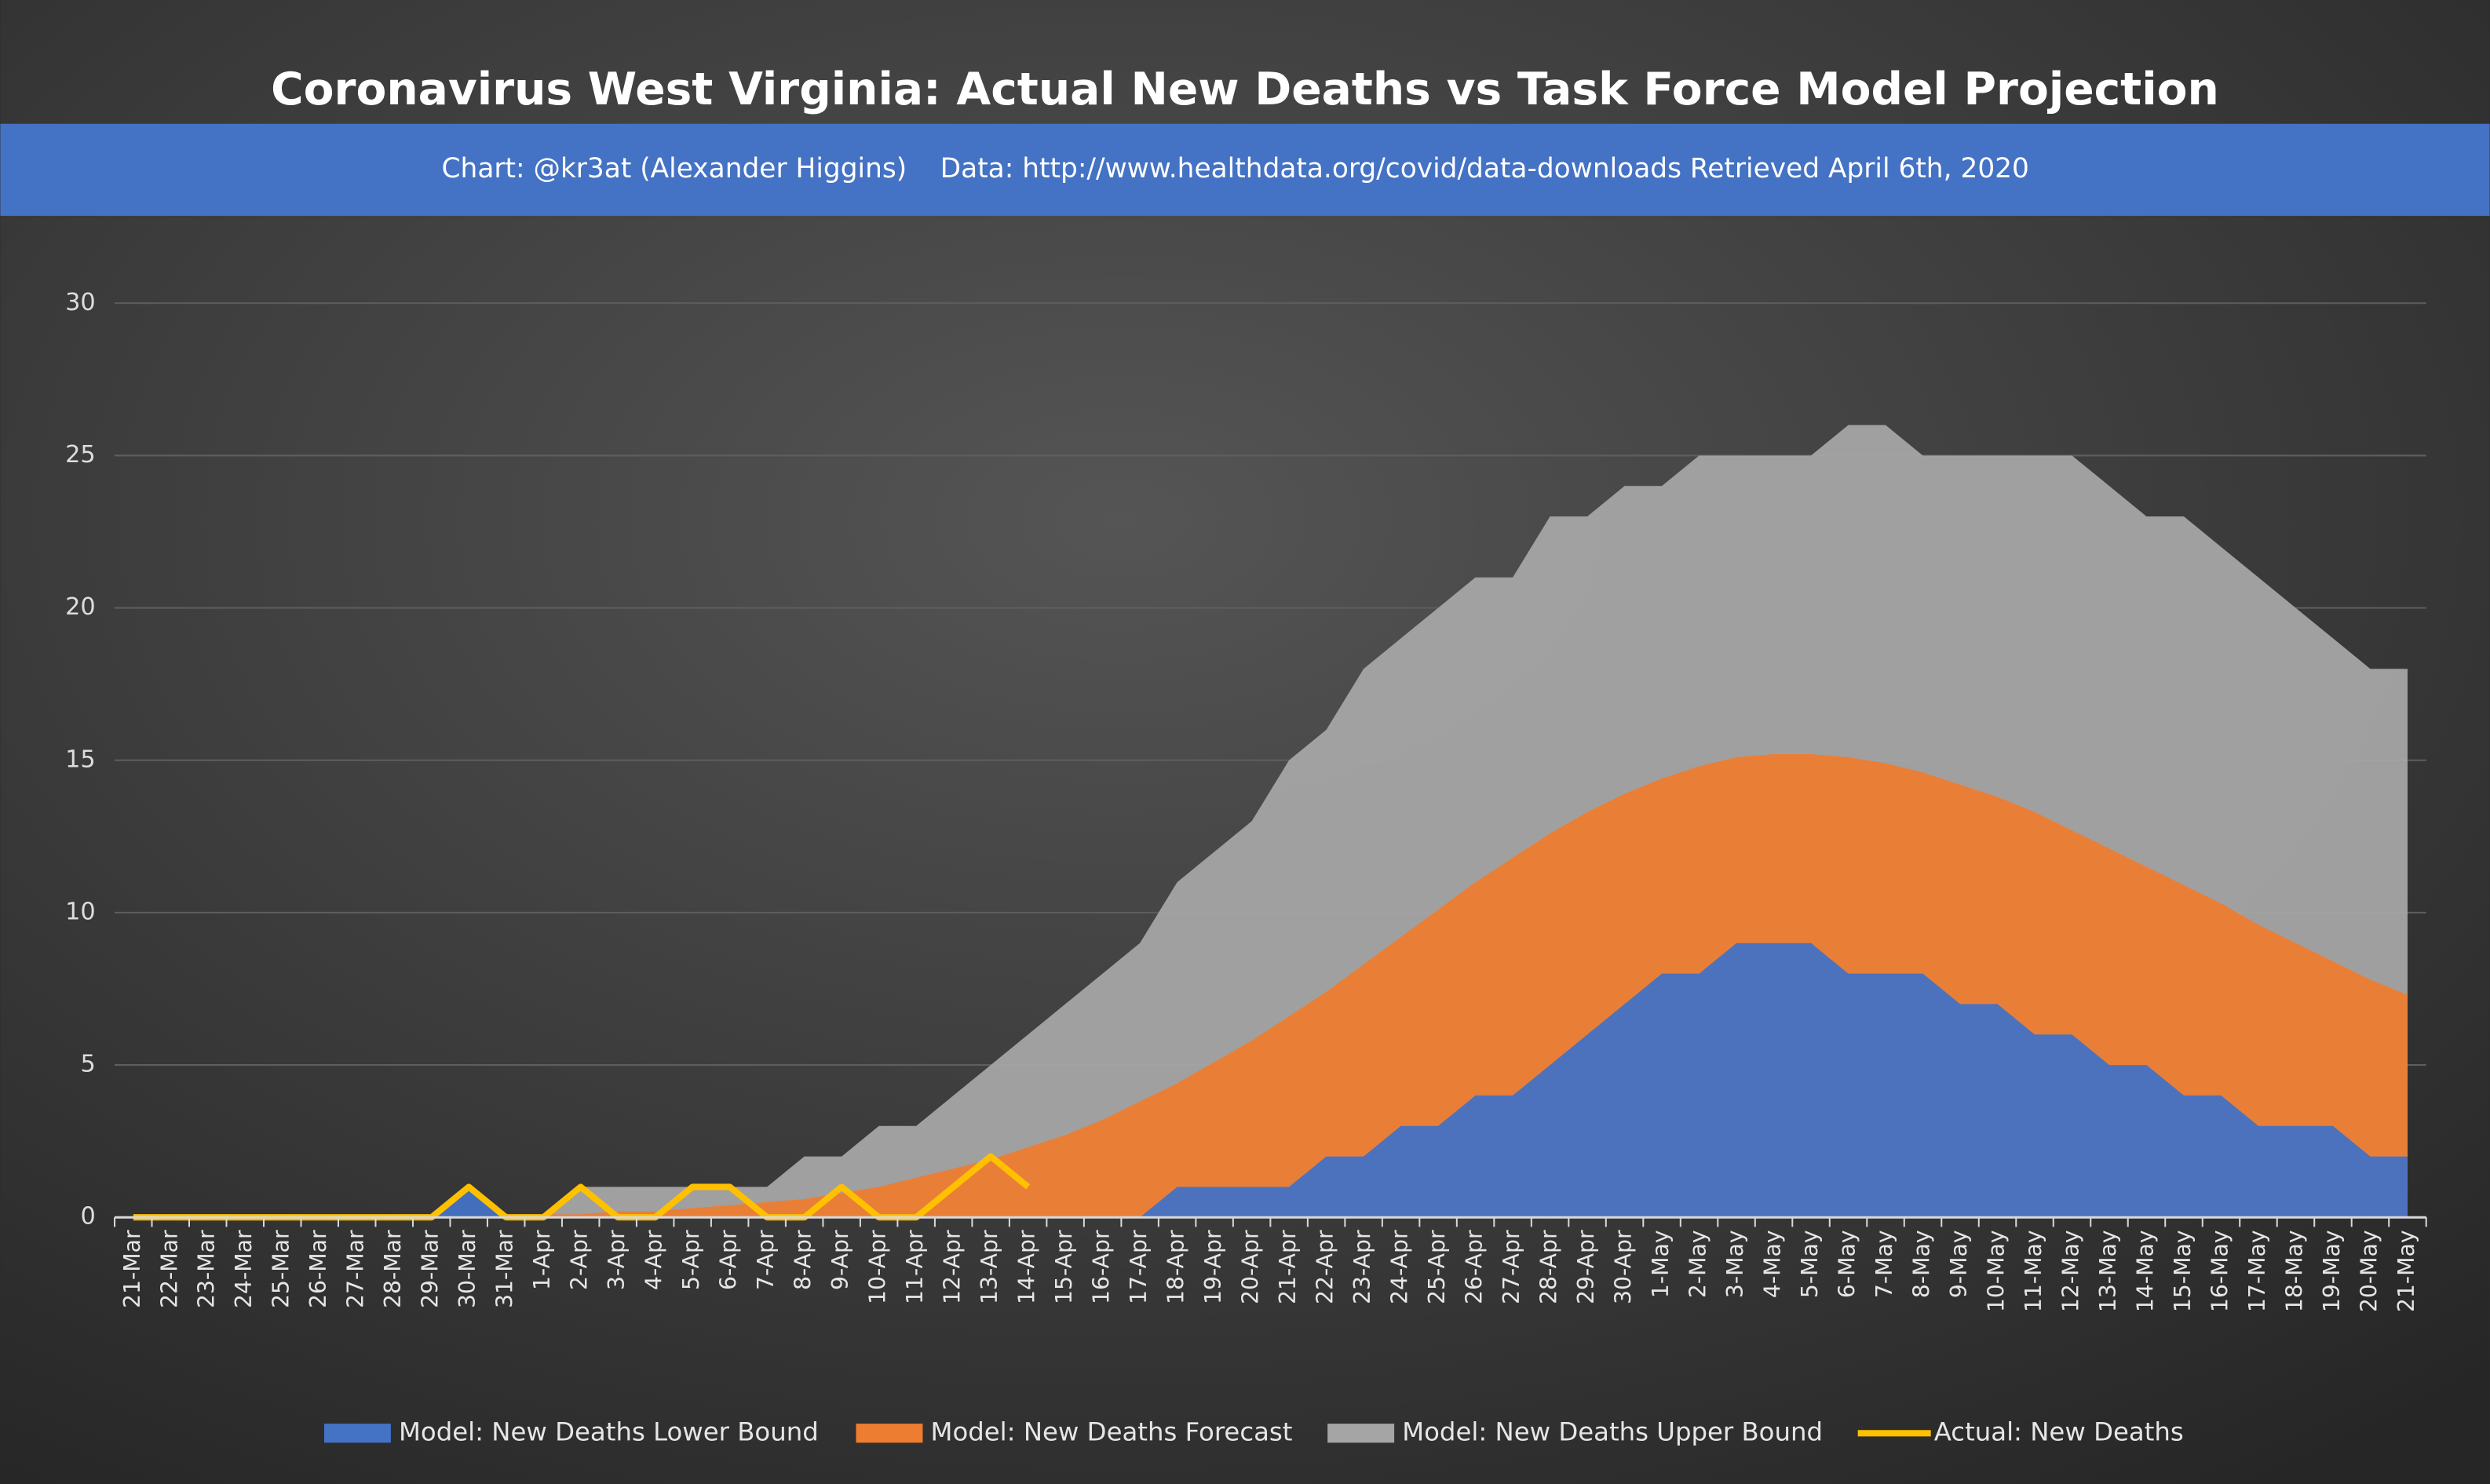 Image resolution: width=2490 pixels, height=1484 pixels. What do you see at coordinates (1325, 1267) in the screenshot?
I see `x-tick-label: 22-Apr` at bounding box center [1325, 1267].